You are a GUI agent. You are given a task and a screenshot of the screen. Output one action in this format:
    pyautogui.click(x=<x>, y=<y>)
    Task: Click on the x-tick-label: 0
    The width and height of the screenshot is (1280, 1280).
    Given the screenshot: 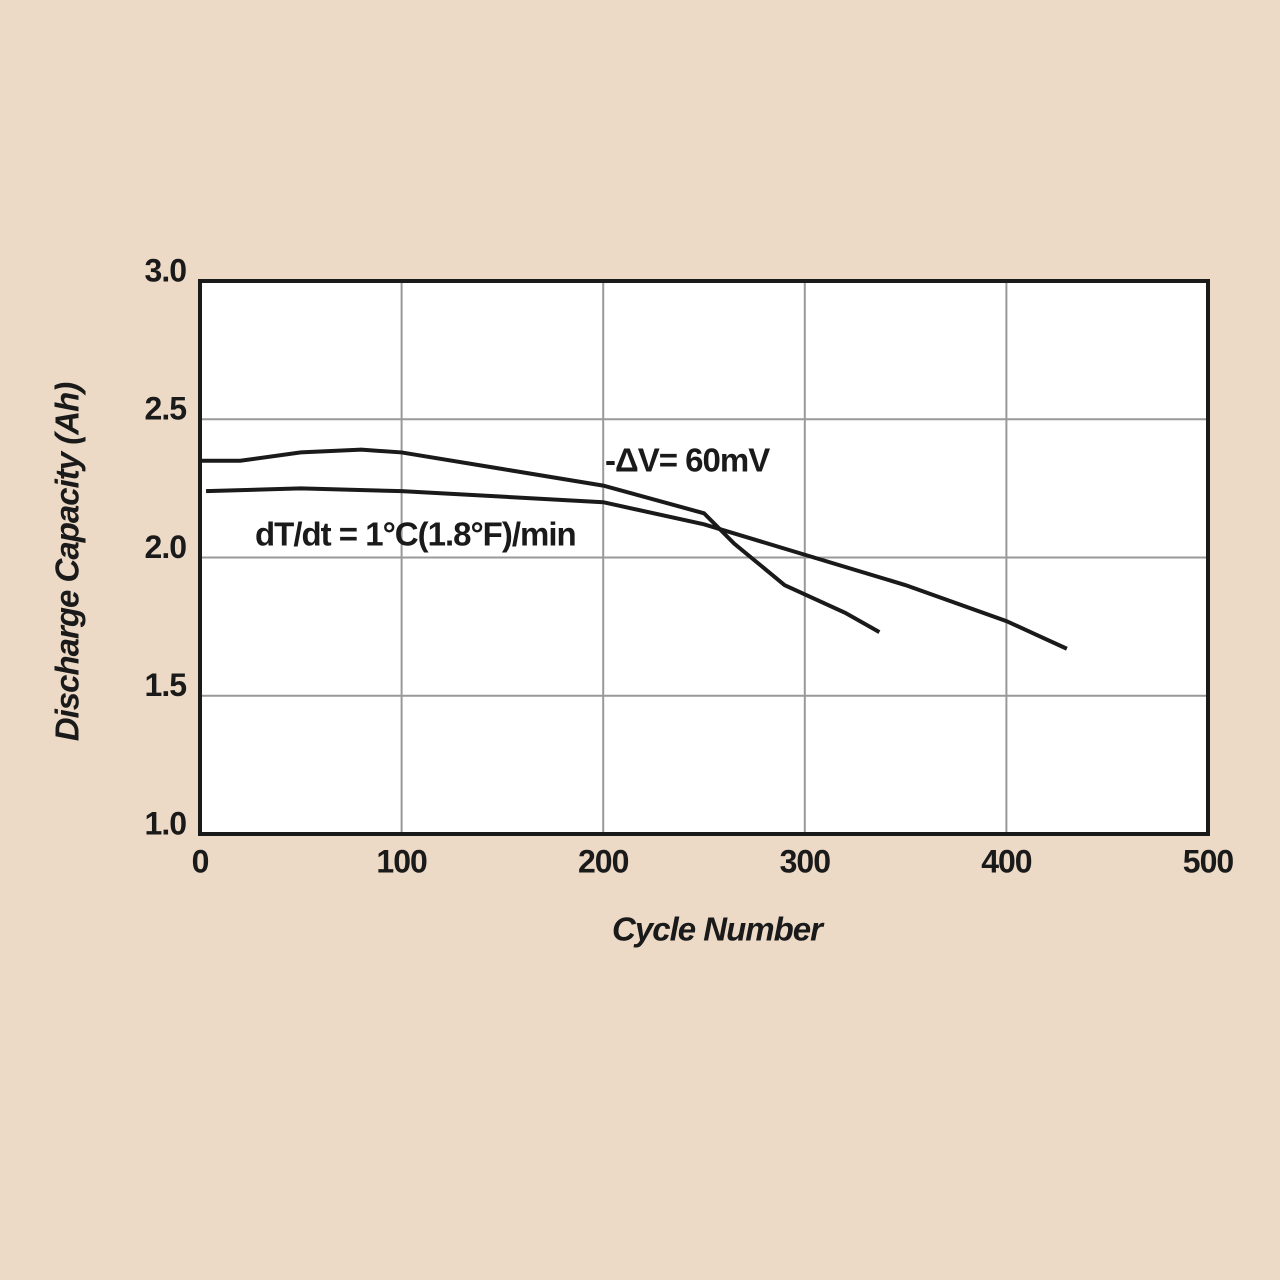 What is the action you would take?
    pyautogui.click(x=200, y=861)
    